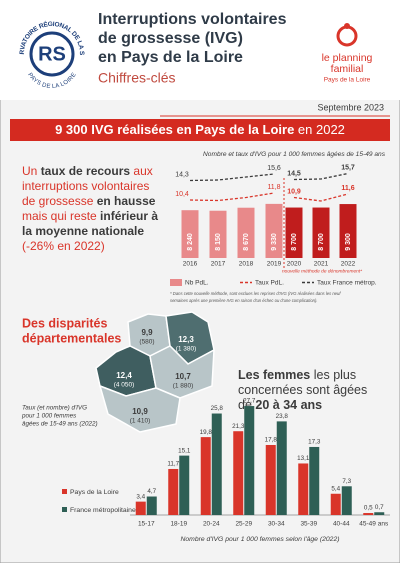  I want to click on rich-text: interruptions volontaires, so click(85, 186).